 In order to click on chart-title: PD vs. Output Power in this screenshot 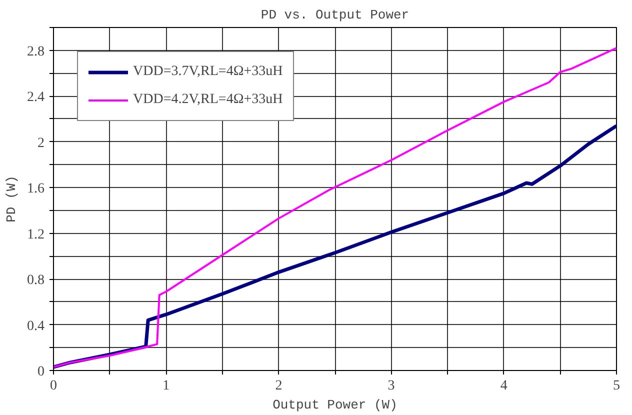, I will do `click(335, 15)`.